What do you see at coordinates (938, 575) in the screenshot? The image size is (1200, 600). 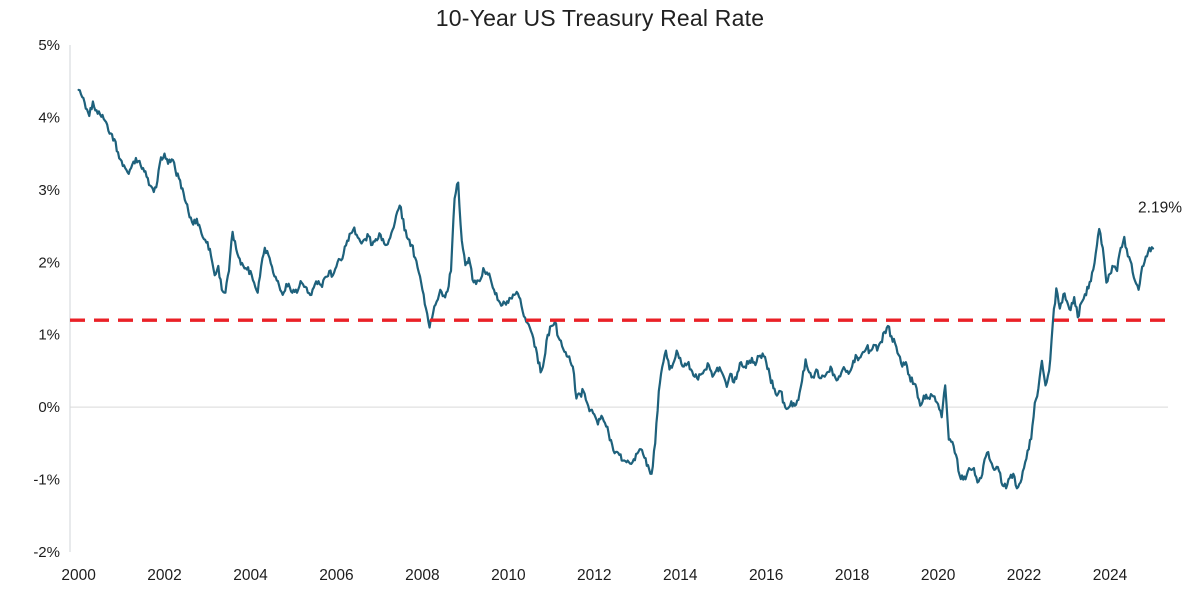 I see `x-tick-label: 2020` at bounding box center [938, 575].